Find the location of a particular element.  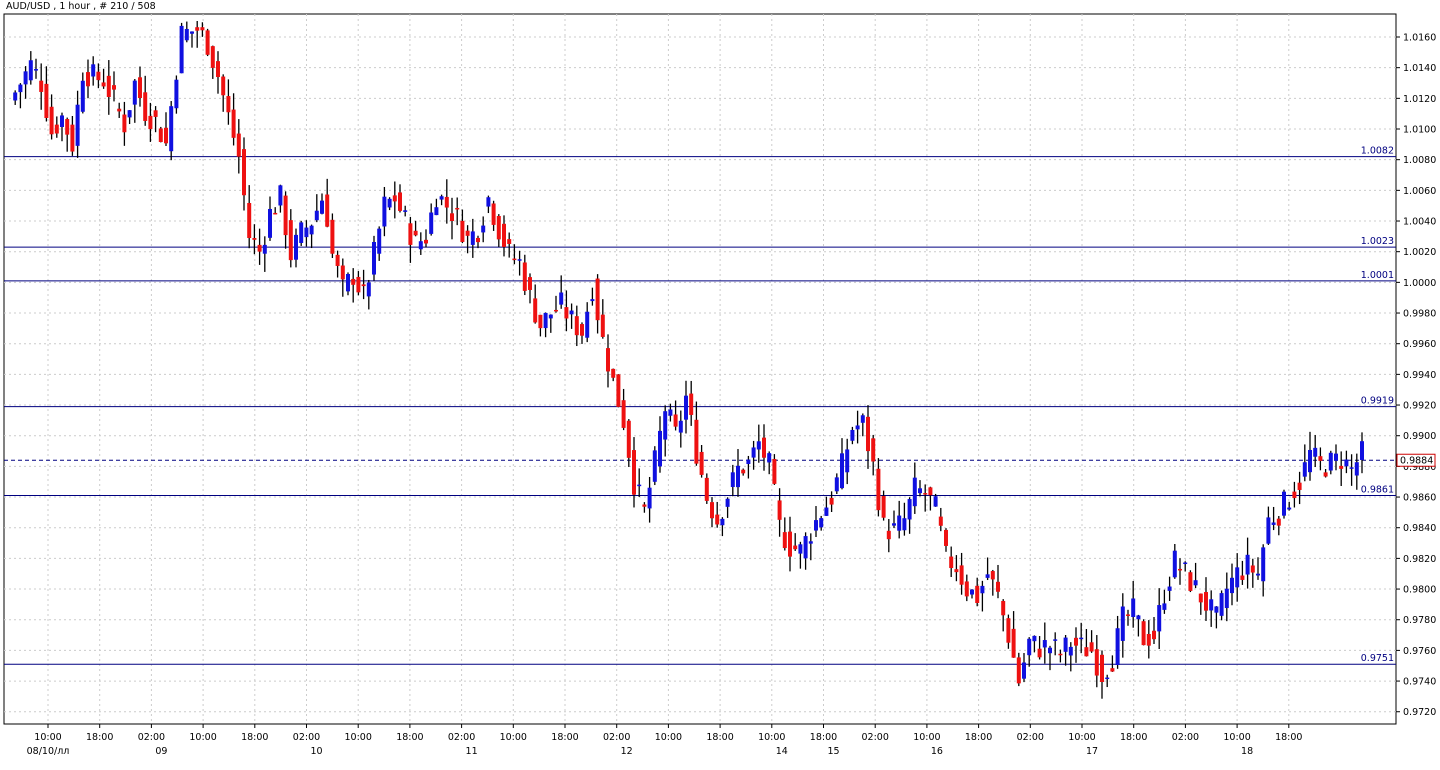

price-tick-label: 0.9780 is located at coordinates (1419, 620).